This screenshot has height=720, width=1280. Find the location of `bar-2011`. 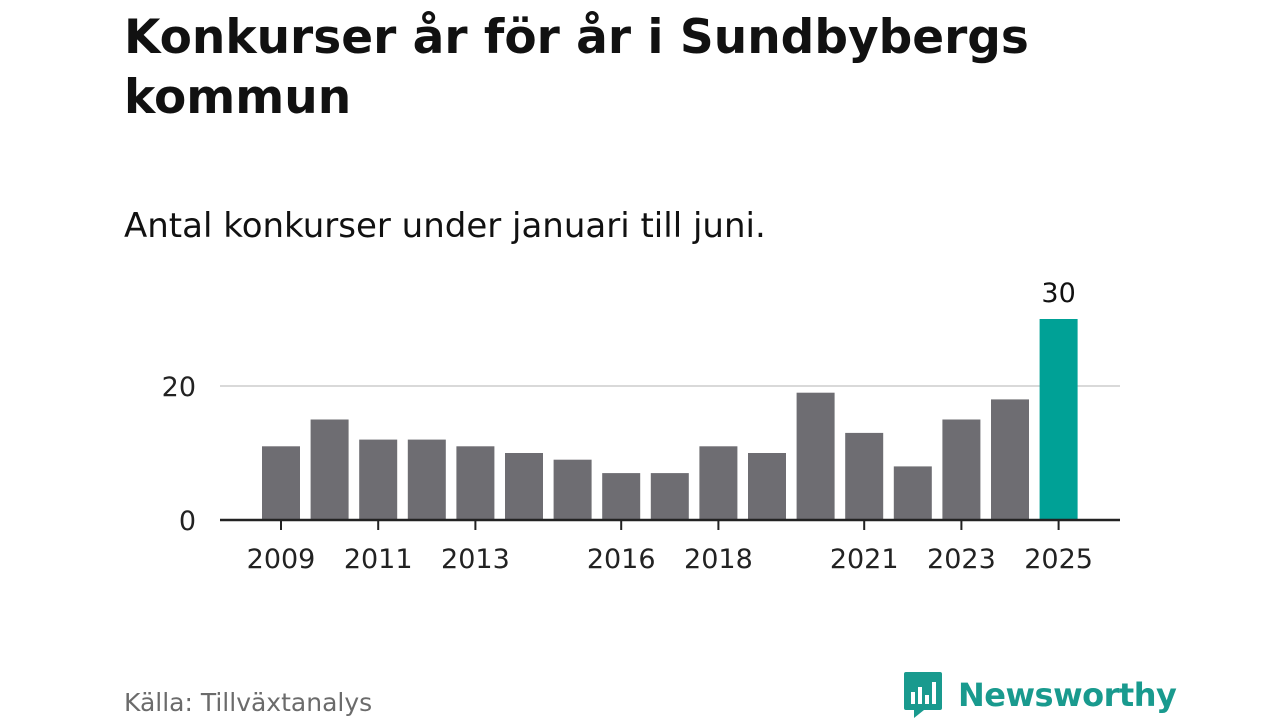

bar-2011 is located at coordinates (378, 479).